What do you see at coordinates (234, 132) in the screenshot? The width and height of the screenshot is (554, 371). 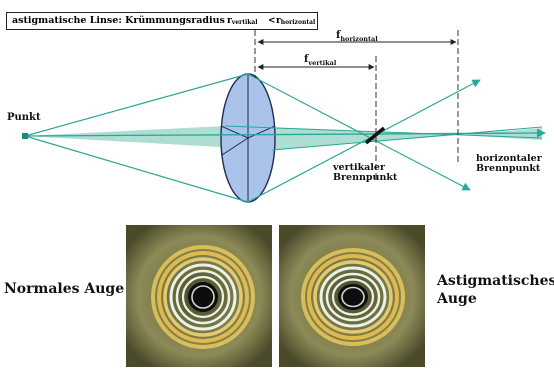 I see `lens-axis-diag1` at bounding box center [234, 132].